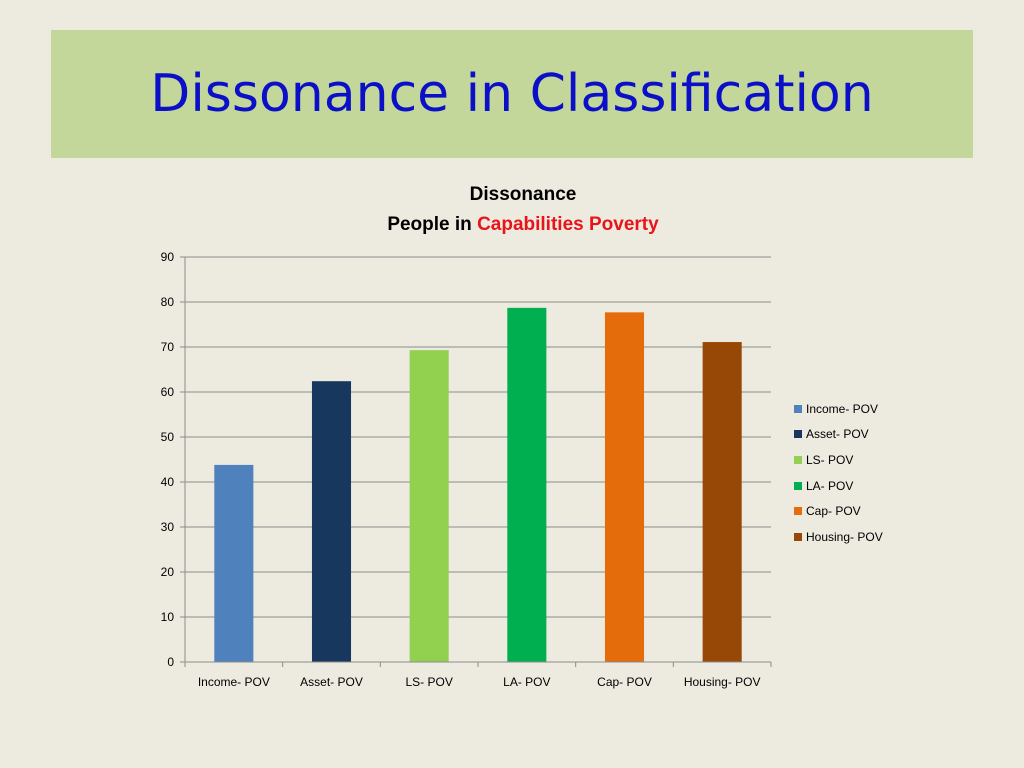 Image resolution: width=1024 pixels, height=768 pixels. Describe the element at coordinates (568, 224) in the screenshot. I see `chart-title-highlight: Capabilities Poverty` at that location.